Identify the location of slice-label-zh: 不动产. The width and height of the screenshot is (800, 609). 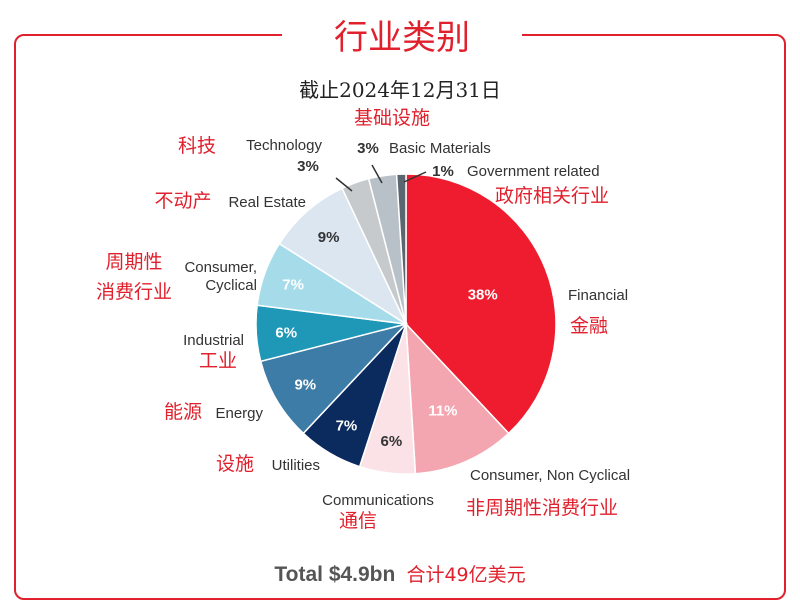
(182, 201).